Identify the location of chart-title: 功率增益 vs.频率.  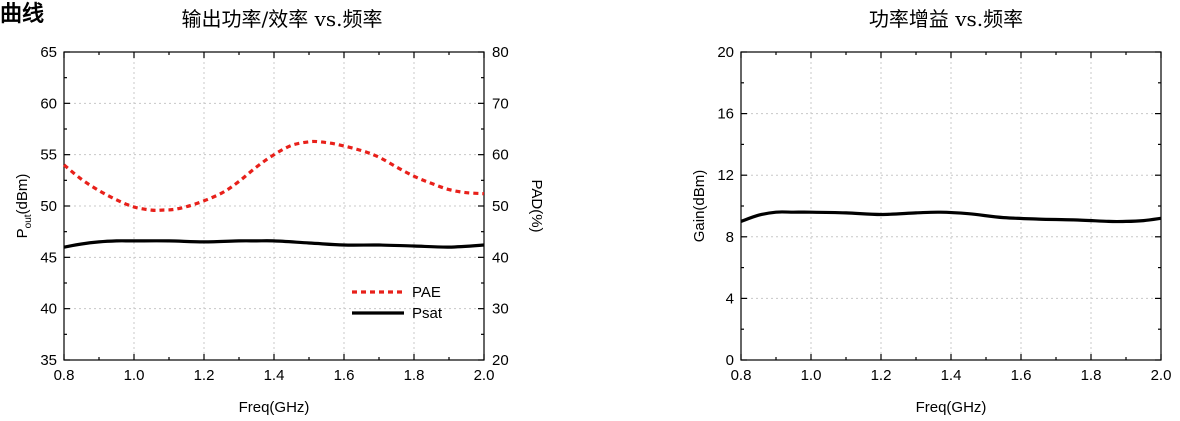
(946, 19).